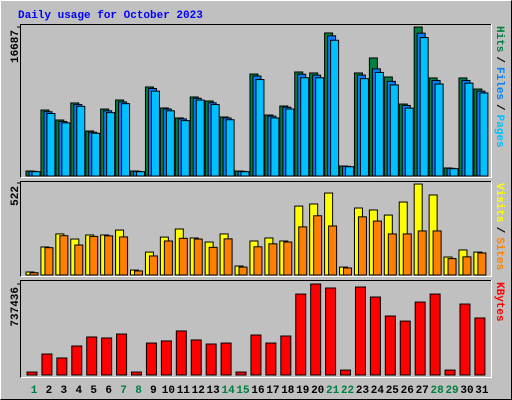 The height and width of the screenshot is (400, 512). Describe the element at coordinates (198, 391) in the screenshot. I see `x-tick-label: 12` at that location.